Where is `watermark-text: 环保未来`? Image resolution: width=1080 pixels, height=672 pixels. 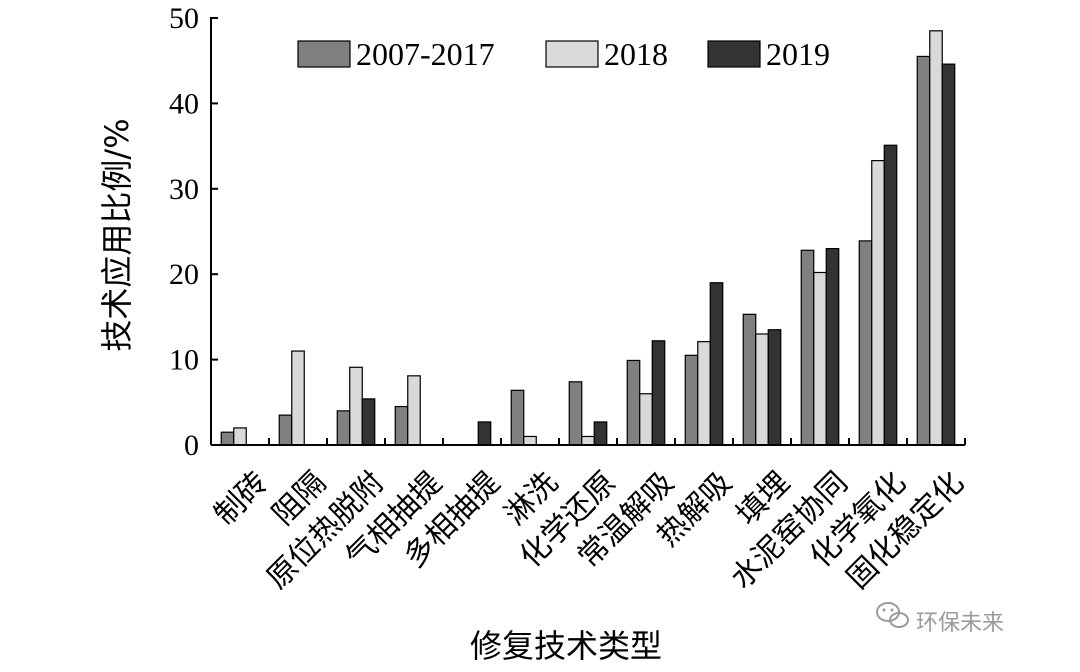
watermark-text: 环保未来 is located at coordinates (960, 623).